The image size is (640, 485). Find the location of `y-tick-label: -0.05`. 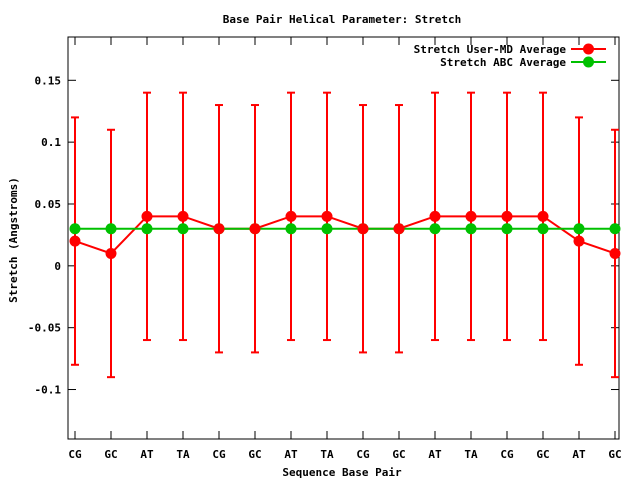

y-tick-label: -0.05 is located at coordinates (44, 328).